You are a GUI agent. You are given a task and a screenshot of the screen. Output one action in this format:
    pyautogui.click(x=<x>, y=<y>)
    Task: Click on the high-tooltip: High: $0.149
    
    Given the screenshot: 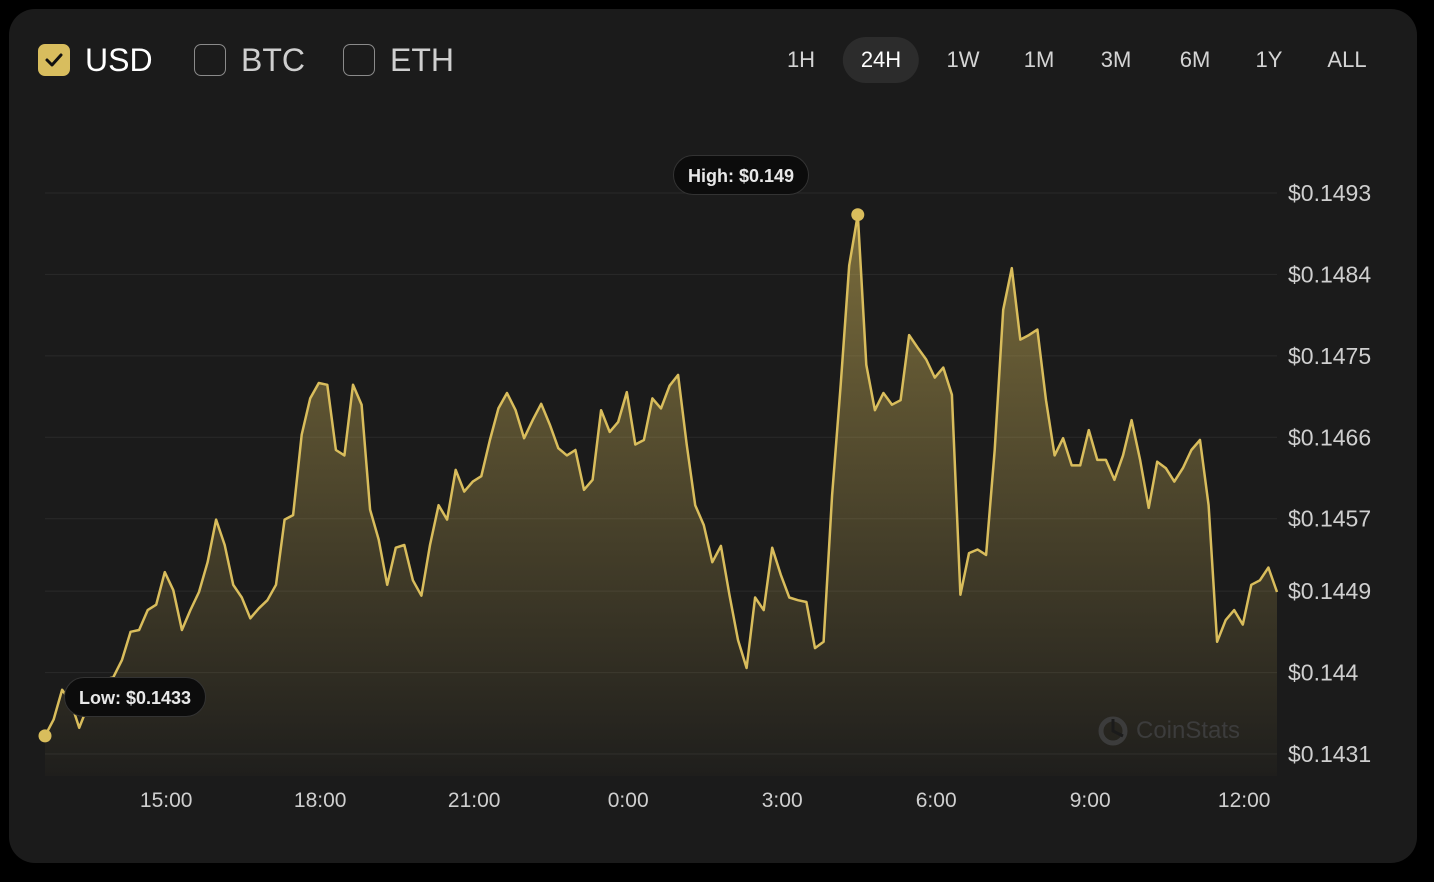 What is the action you would take?
    pyautogui.click(x=741, y=175)
    